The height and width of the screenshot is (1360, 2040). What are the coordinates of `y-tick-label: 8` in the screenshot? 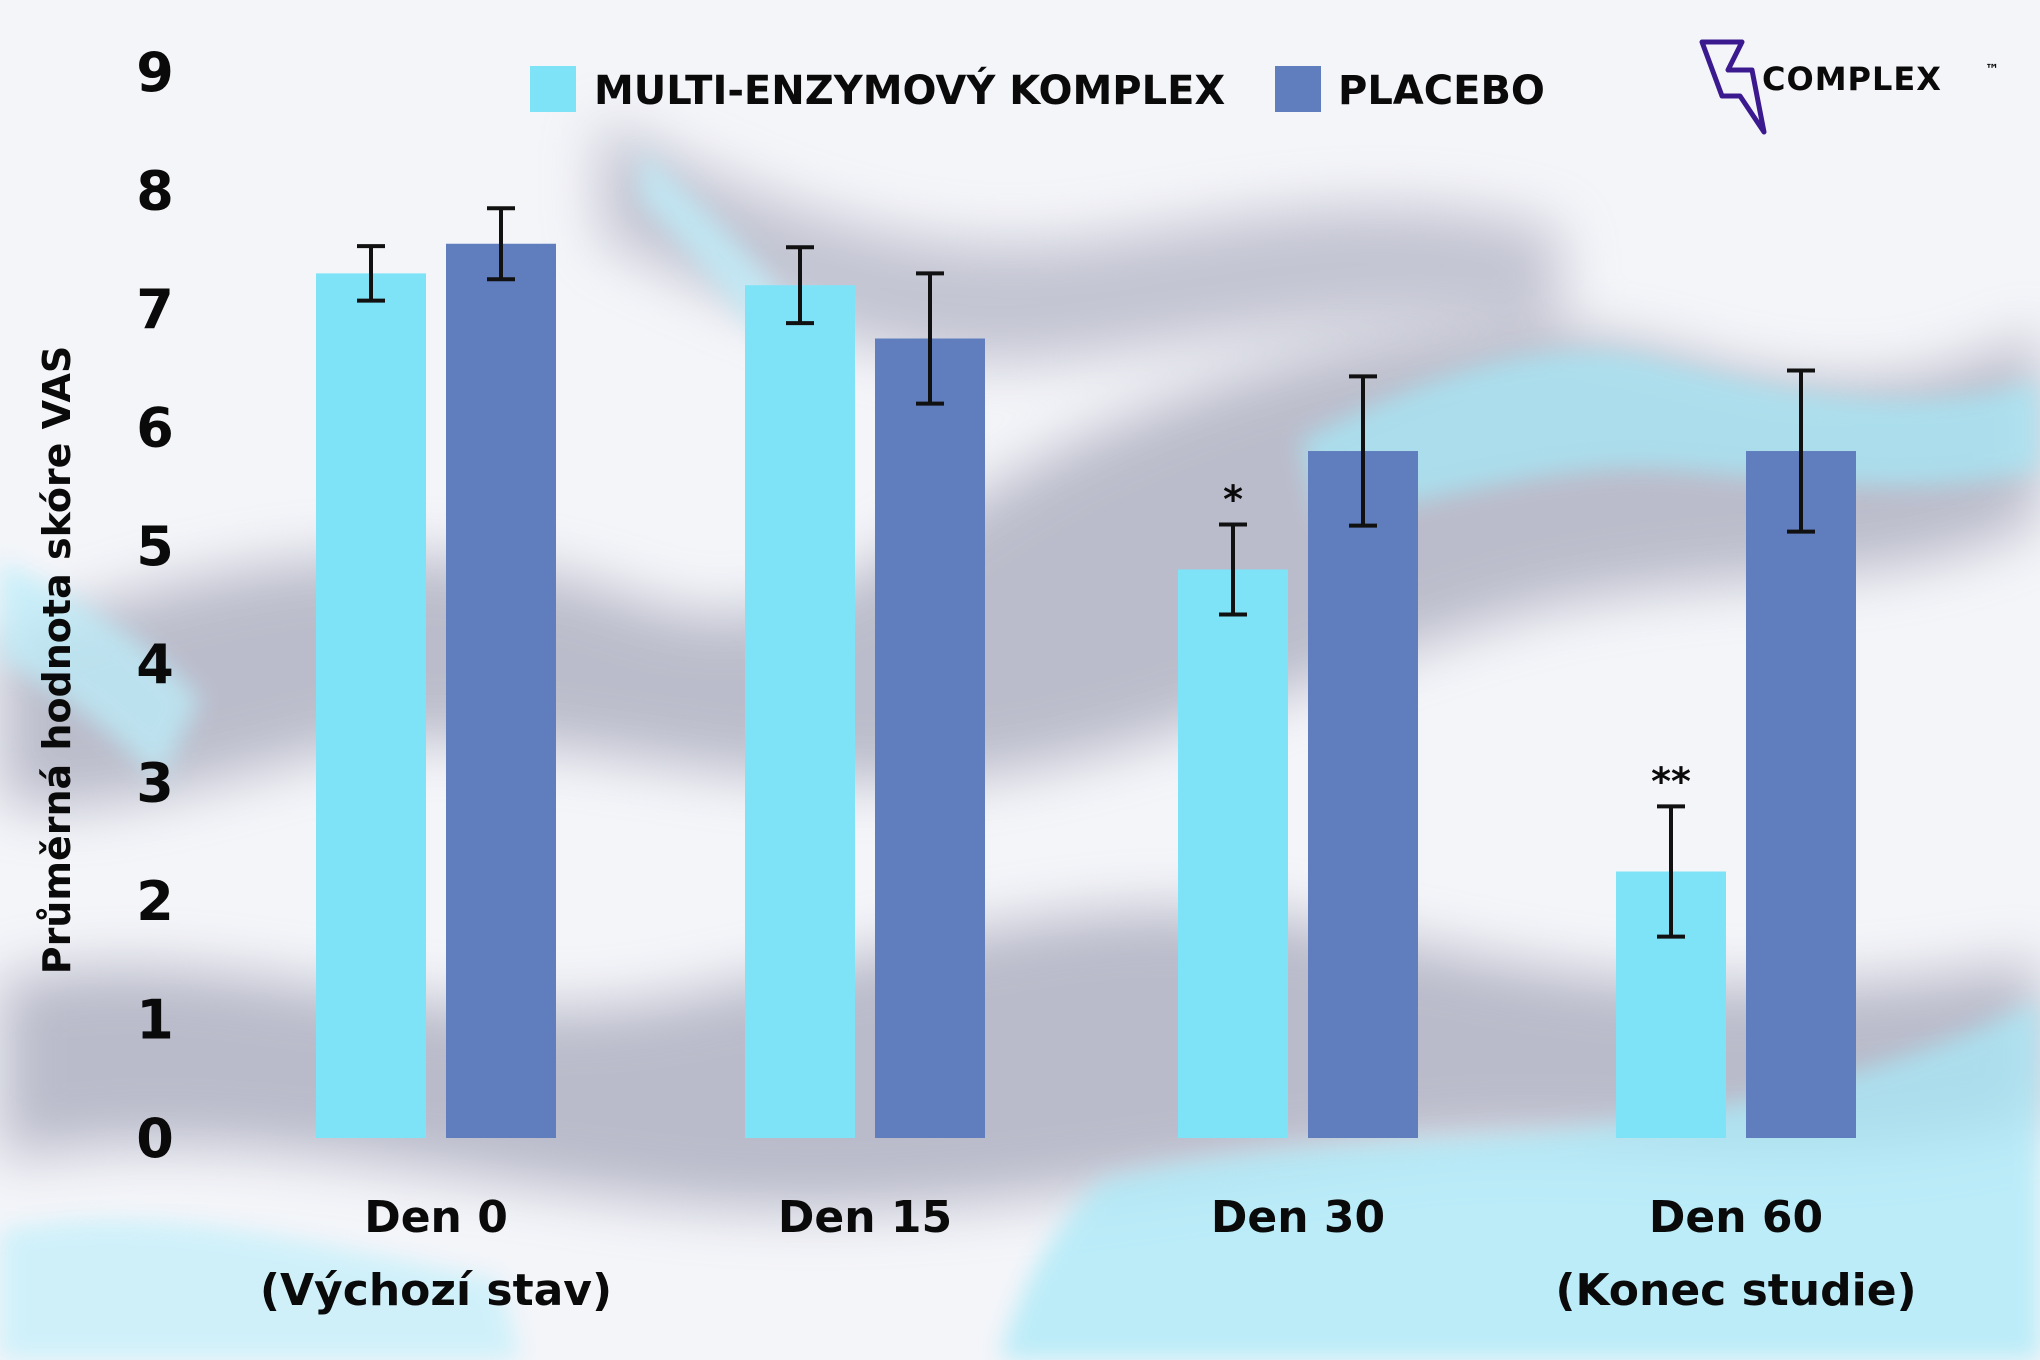 It's located at (155, 190).